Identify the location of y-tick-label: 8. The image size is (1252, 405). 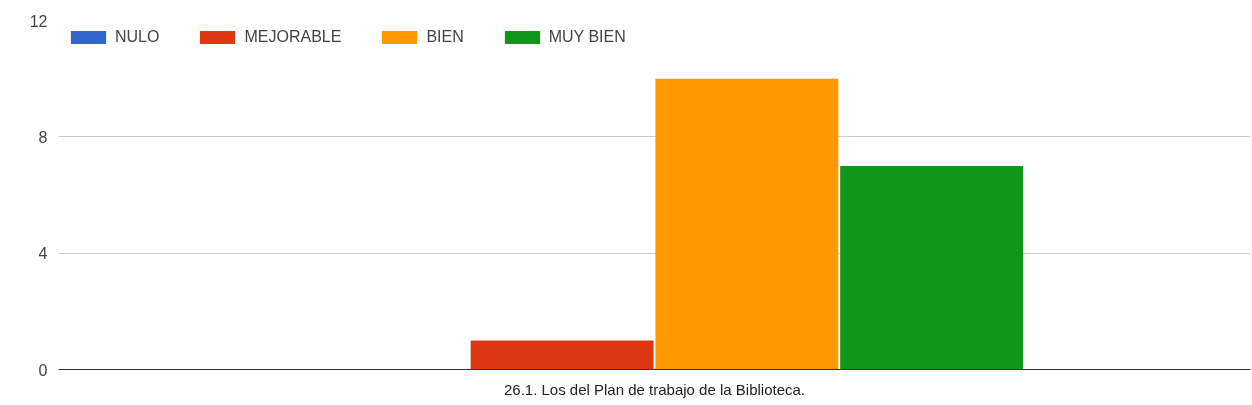
(43, 137).